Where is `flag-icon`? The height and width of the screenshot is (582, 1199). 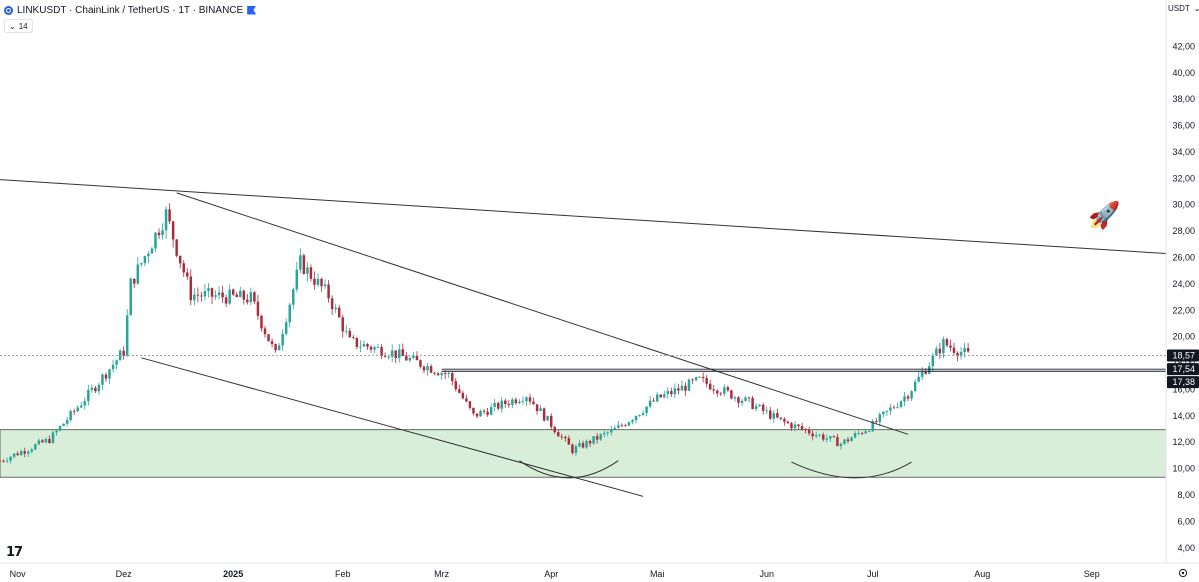 flag-icon is located at coordinates (252, 10).